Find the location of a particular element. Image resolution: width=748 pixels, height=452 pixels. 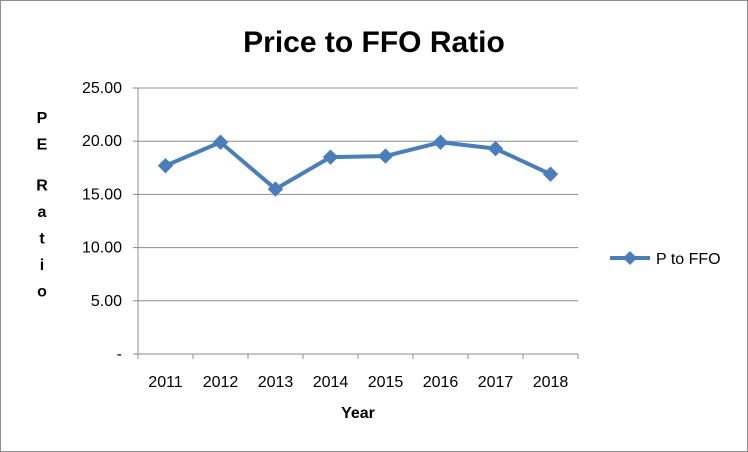

x-tick-label: 2018 is located at coordinates (551, 382).